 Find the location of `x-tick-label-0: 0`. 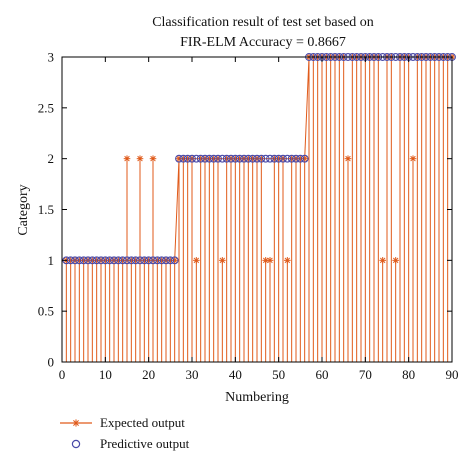

x-tick-label-0: 0 is located at coordinates (62, 374).